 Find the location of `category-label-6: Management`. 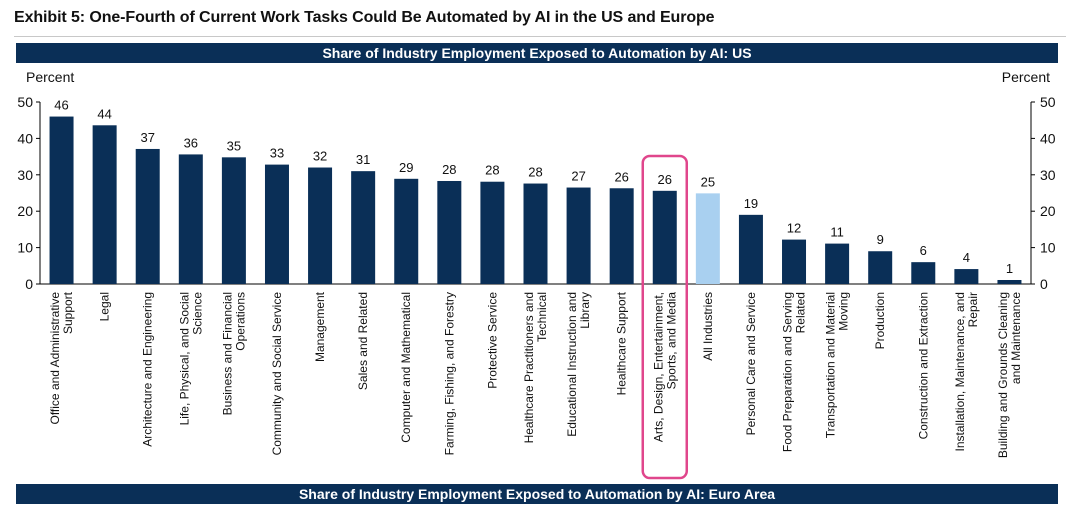

category-label-6: Management is located at coordinates (320, 326).